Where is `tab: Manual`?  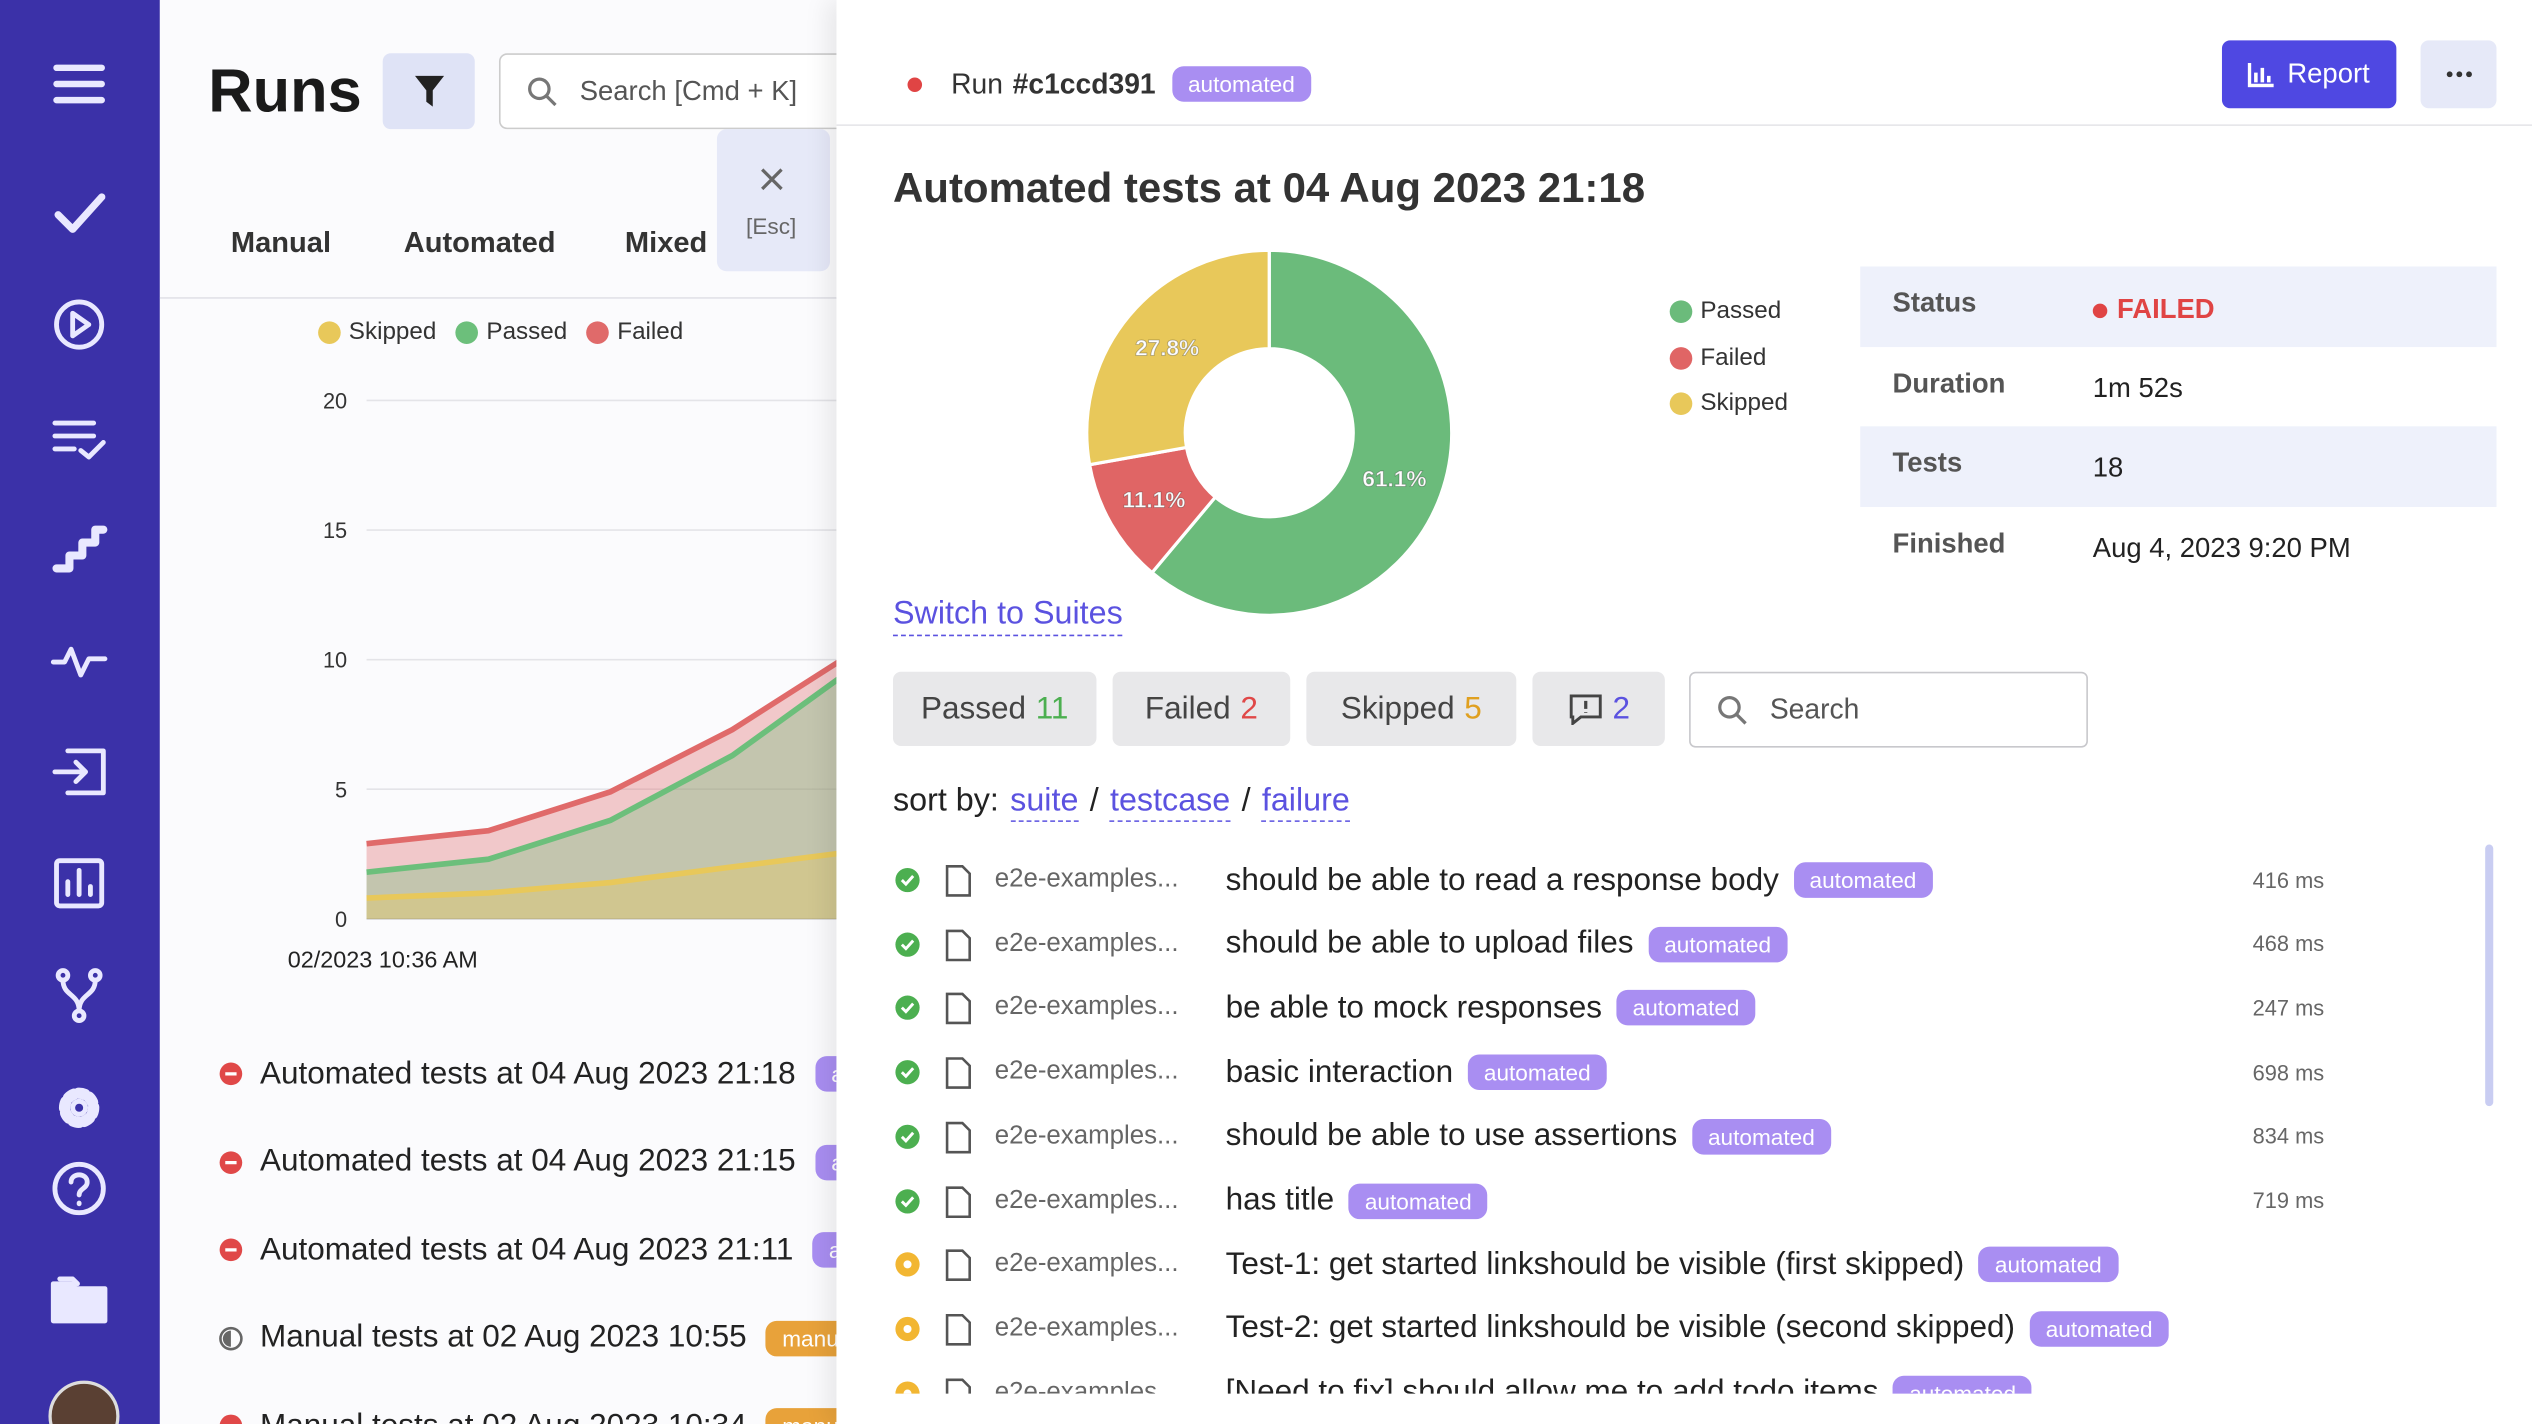
tab: Manual is located at coordinates (281, 242).